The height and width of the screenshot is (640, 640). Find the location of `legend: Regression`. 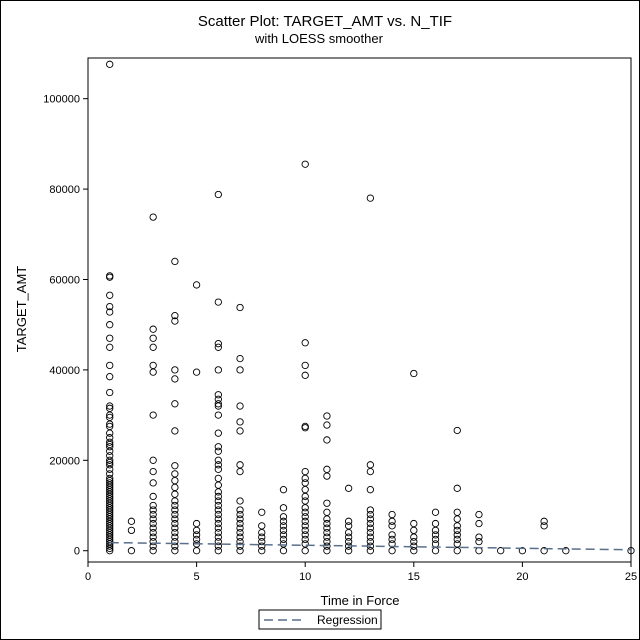

legend: Regression is located at coordinates (320, 619).